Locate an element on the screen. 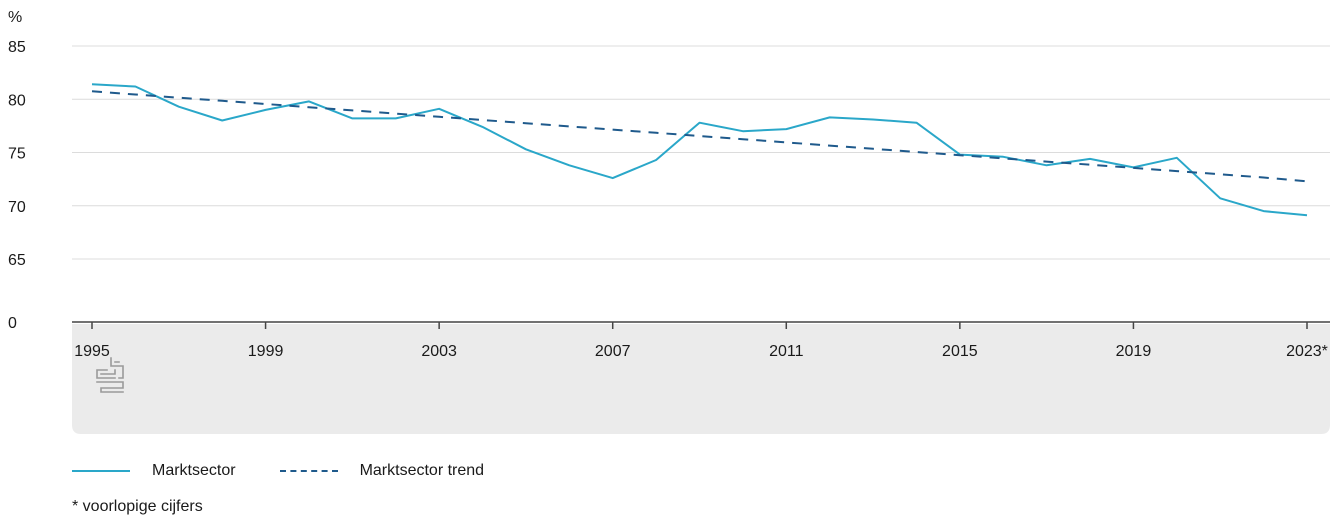  legend-swatch-solid is located at coordinates (101, 471).